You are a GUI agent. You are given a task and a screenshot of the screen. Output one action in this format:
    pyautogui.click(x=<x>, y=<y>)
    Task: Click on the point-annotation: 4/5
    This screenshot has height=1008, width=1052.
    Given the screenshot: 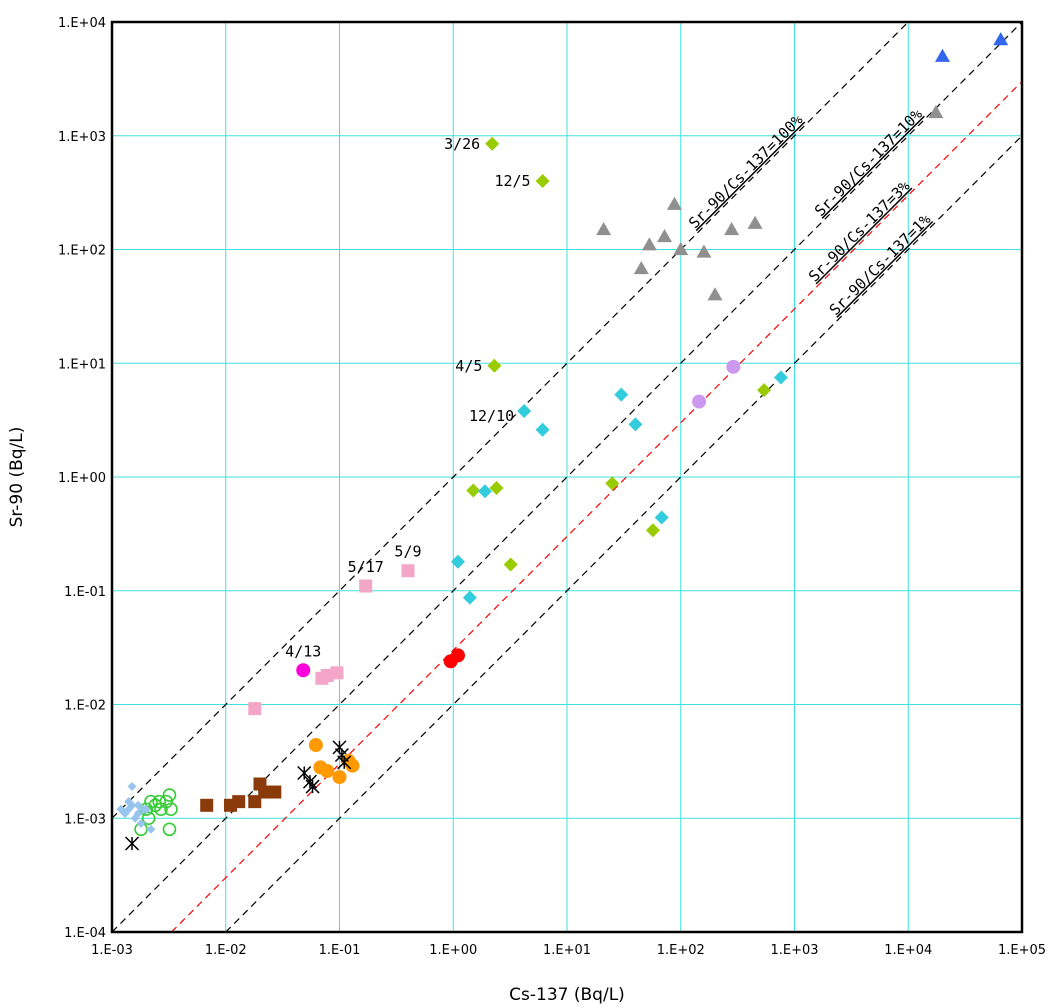 What is the action you would take?
    pyautogui.click(x=468, y=366)
    